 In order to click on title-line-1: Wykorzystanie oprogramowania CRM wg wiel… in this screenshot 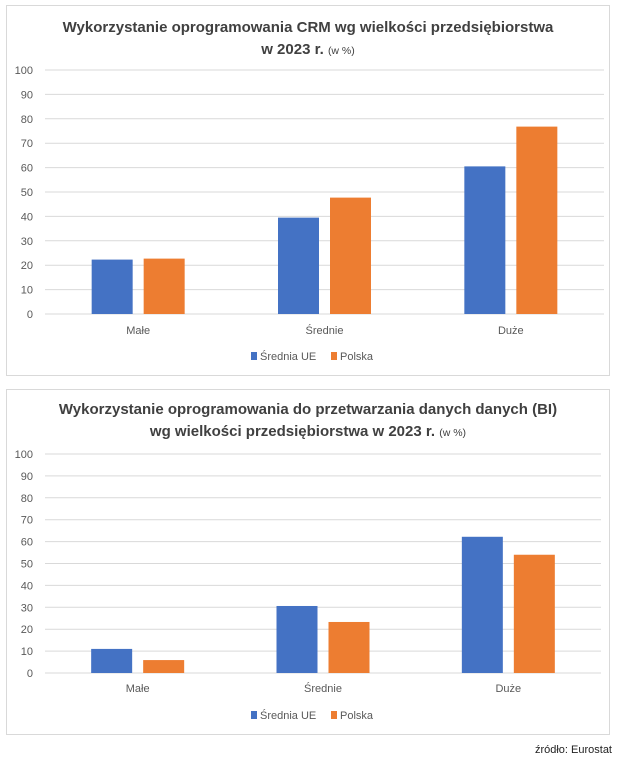, I will do `click(308, 27)`.